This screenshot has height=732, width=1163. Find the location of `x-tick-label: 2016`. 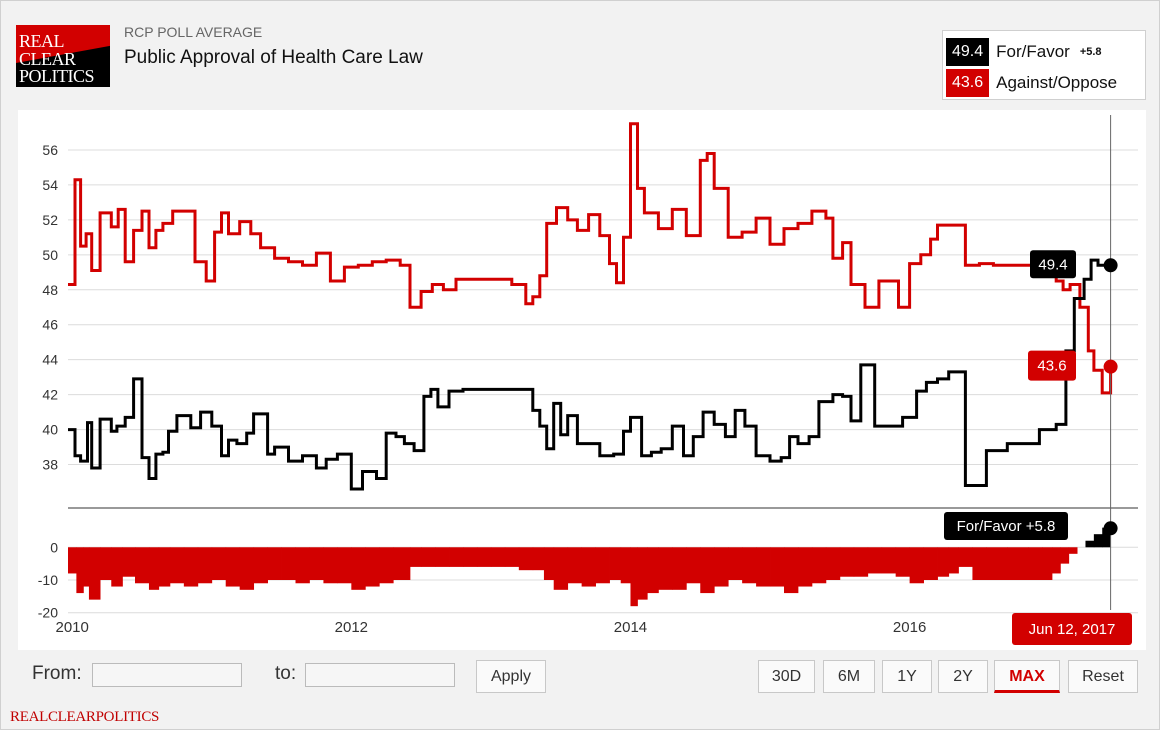

x-tick-label: 2016 is located at coordinates (909, 627).